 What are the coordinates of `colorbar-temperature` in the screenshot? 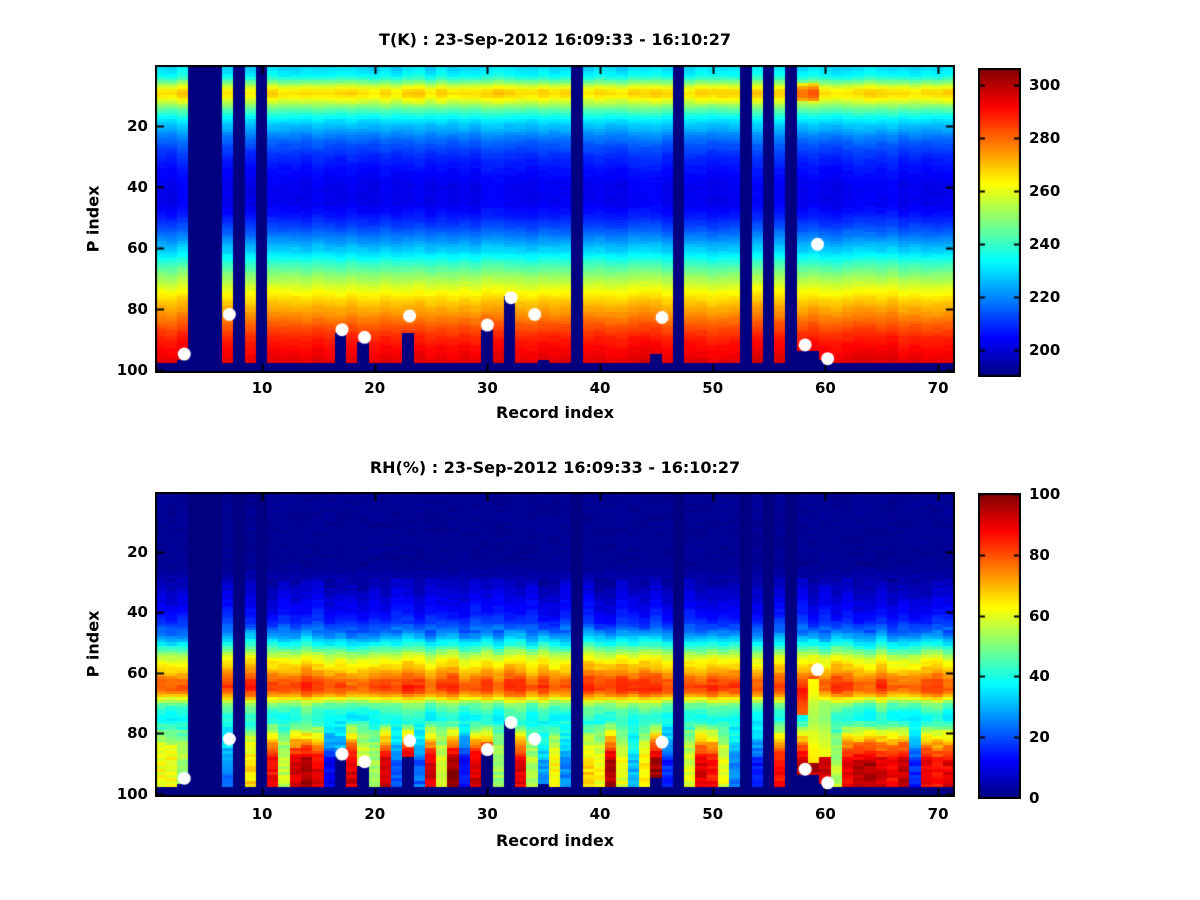 It's located at (999, 222).